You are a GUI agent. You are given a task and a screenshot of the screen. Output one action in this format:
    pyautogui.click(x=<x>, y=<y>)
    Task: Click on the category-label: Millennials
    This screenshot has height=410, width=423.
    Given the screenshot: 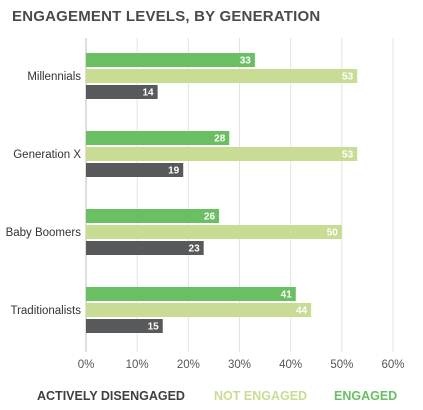 What is the action you would take?
    pyautogui.click(x=54, y=77)
    